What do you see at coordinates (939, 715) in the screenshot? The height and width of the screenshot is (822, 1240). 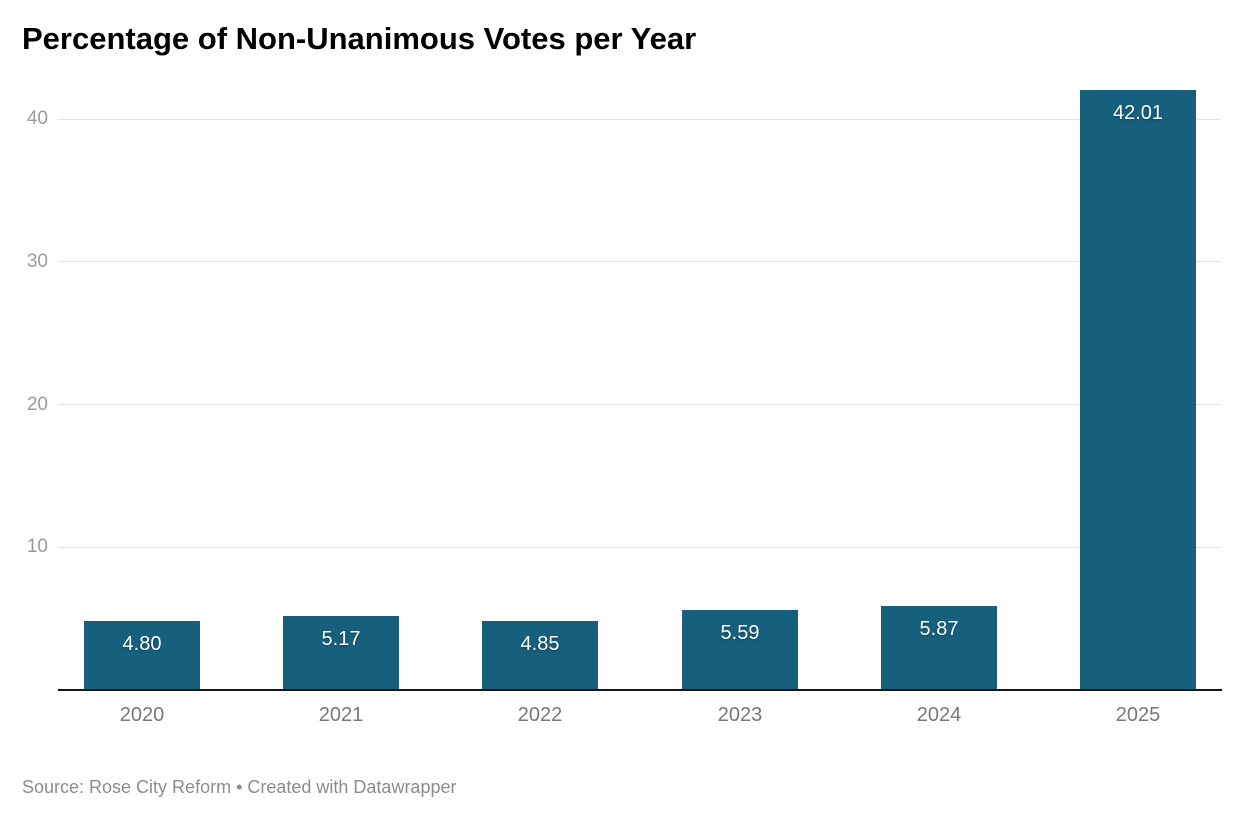 I see `x-axis-tick-label: 2024` at bounding box center [939, 715].